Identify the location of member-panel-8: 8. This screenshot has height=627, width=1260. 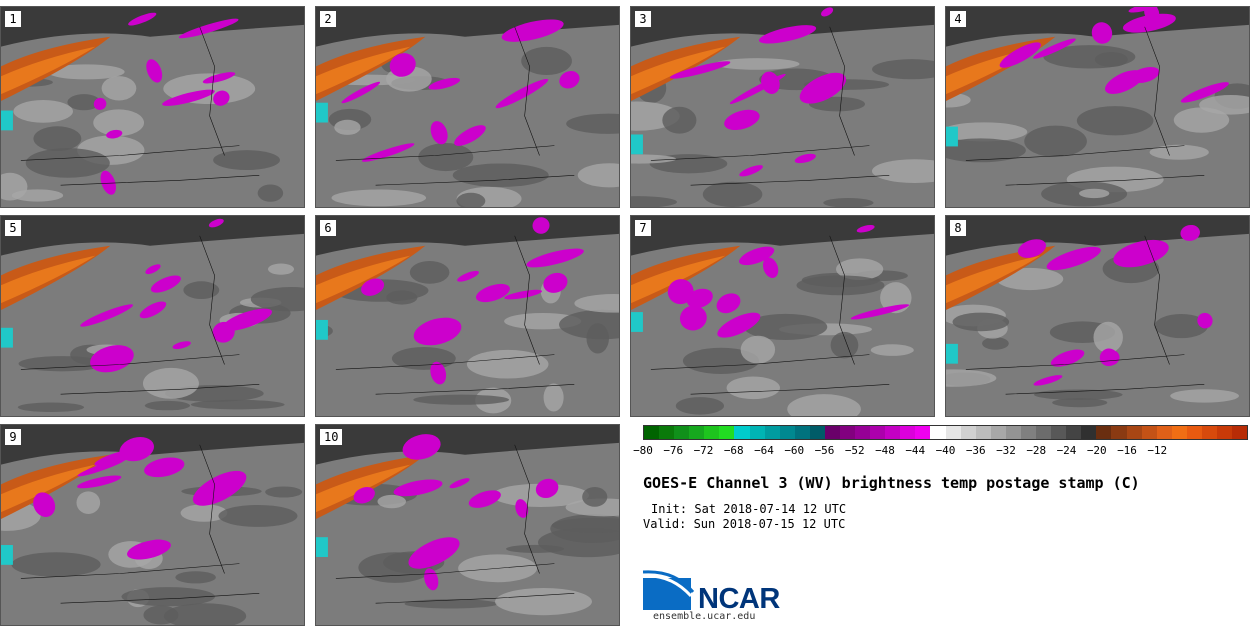
(1097, 316).